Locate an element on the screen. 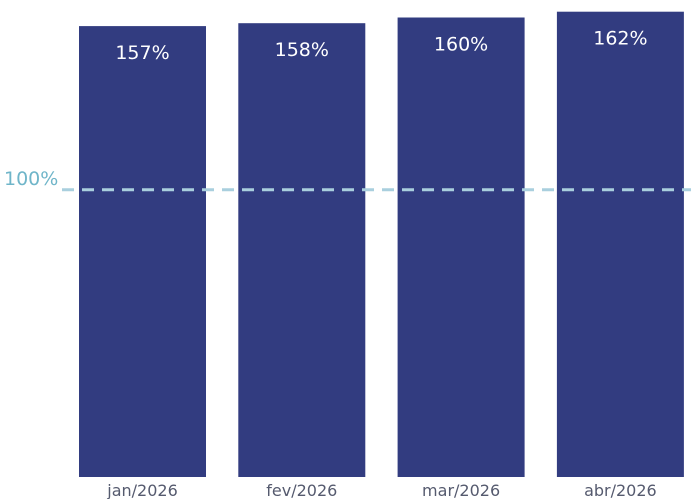  reference-line-label: 100% is located at coordinates (31, 179).